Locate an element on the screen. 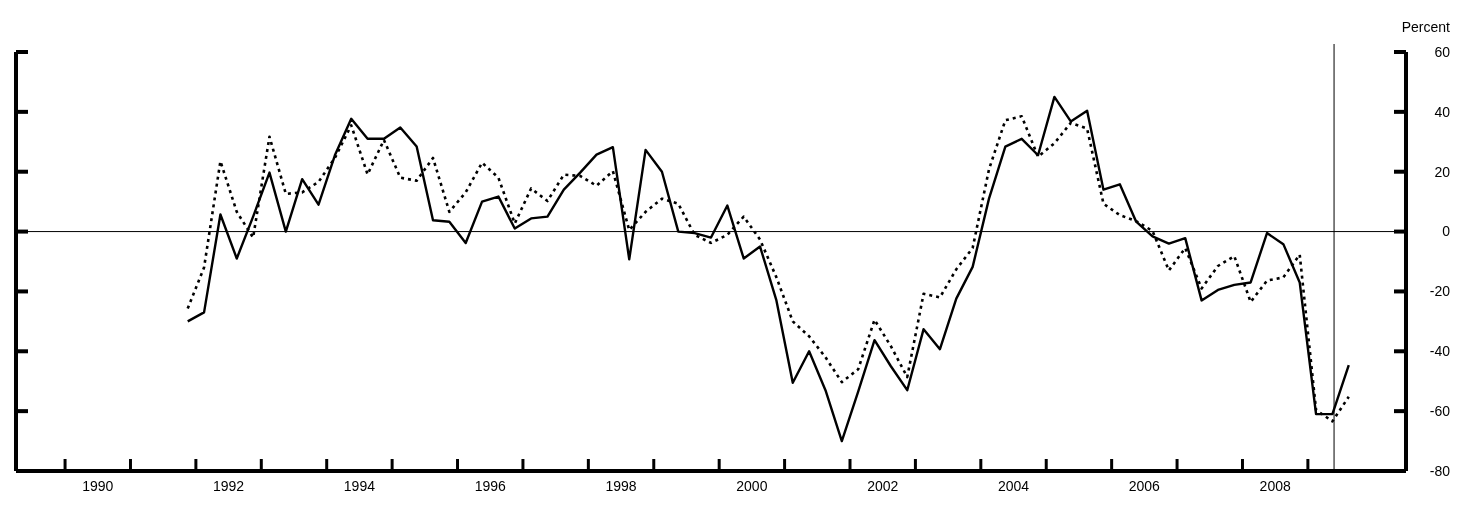  x-tick-label: 1990 is located at coordinates (98, 486).